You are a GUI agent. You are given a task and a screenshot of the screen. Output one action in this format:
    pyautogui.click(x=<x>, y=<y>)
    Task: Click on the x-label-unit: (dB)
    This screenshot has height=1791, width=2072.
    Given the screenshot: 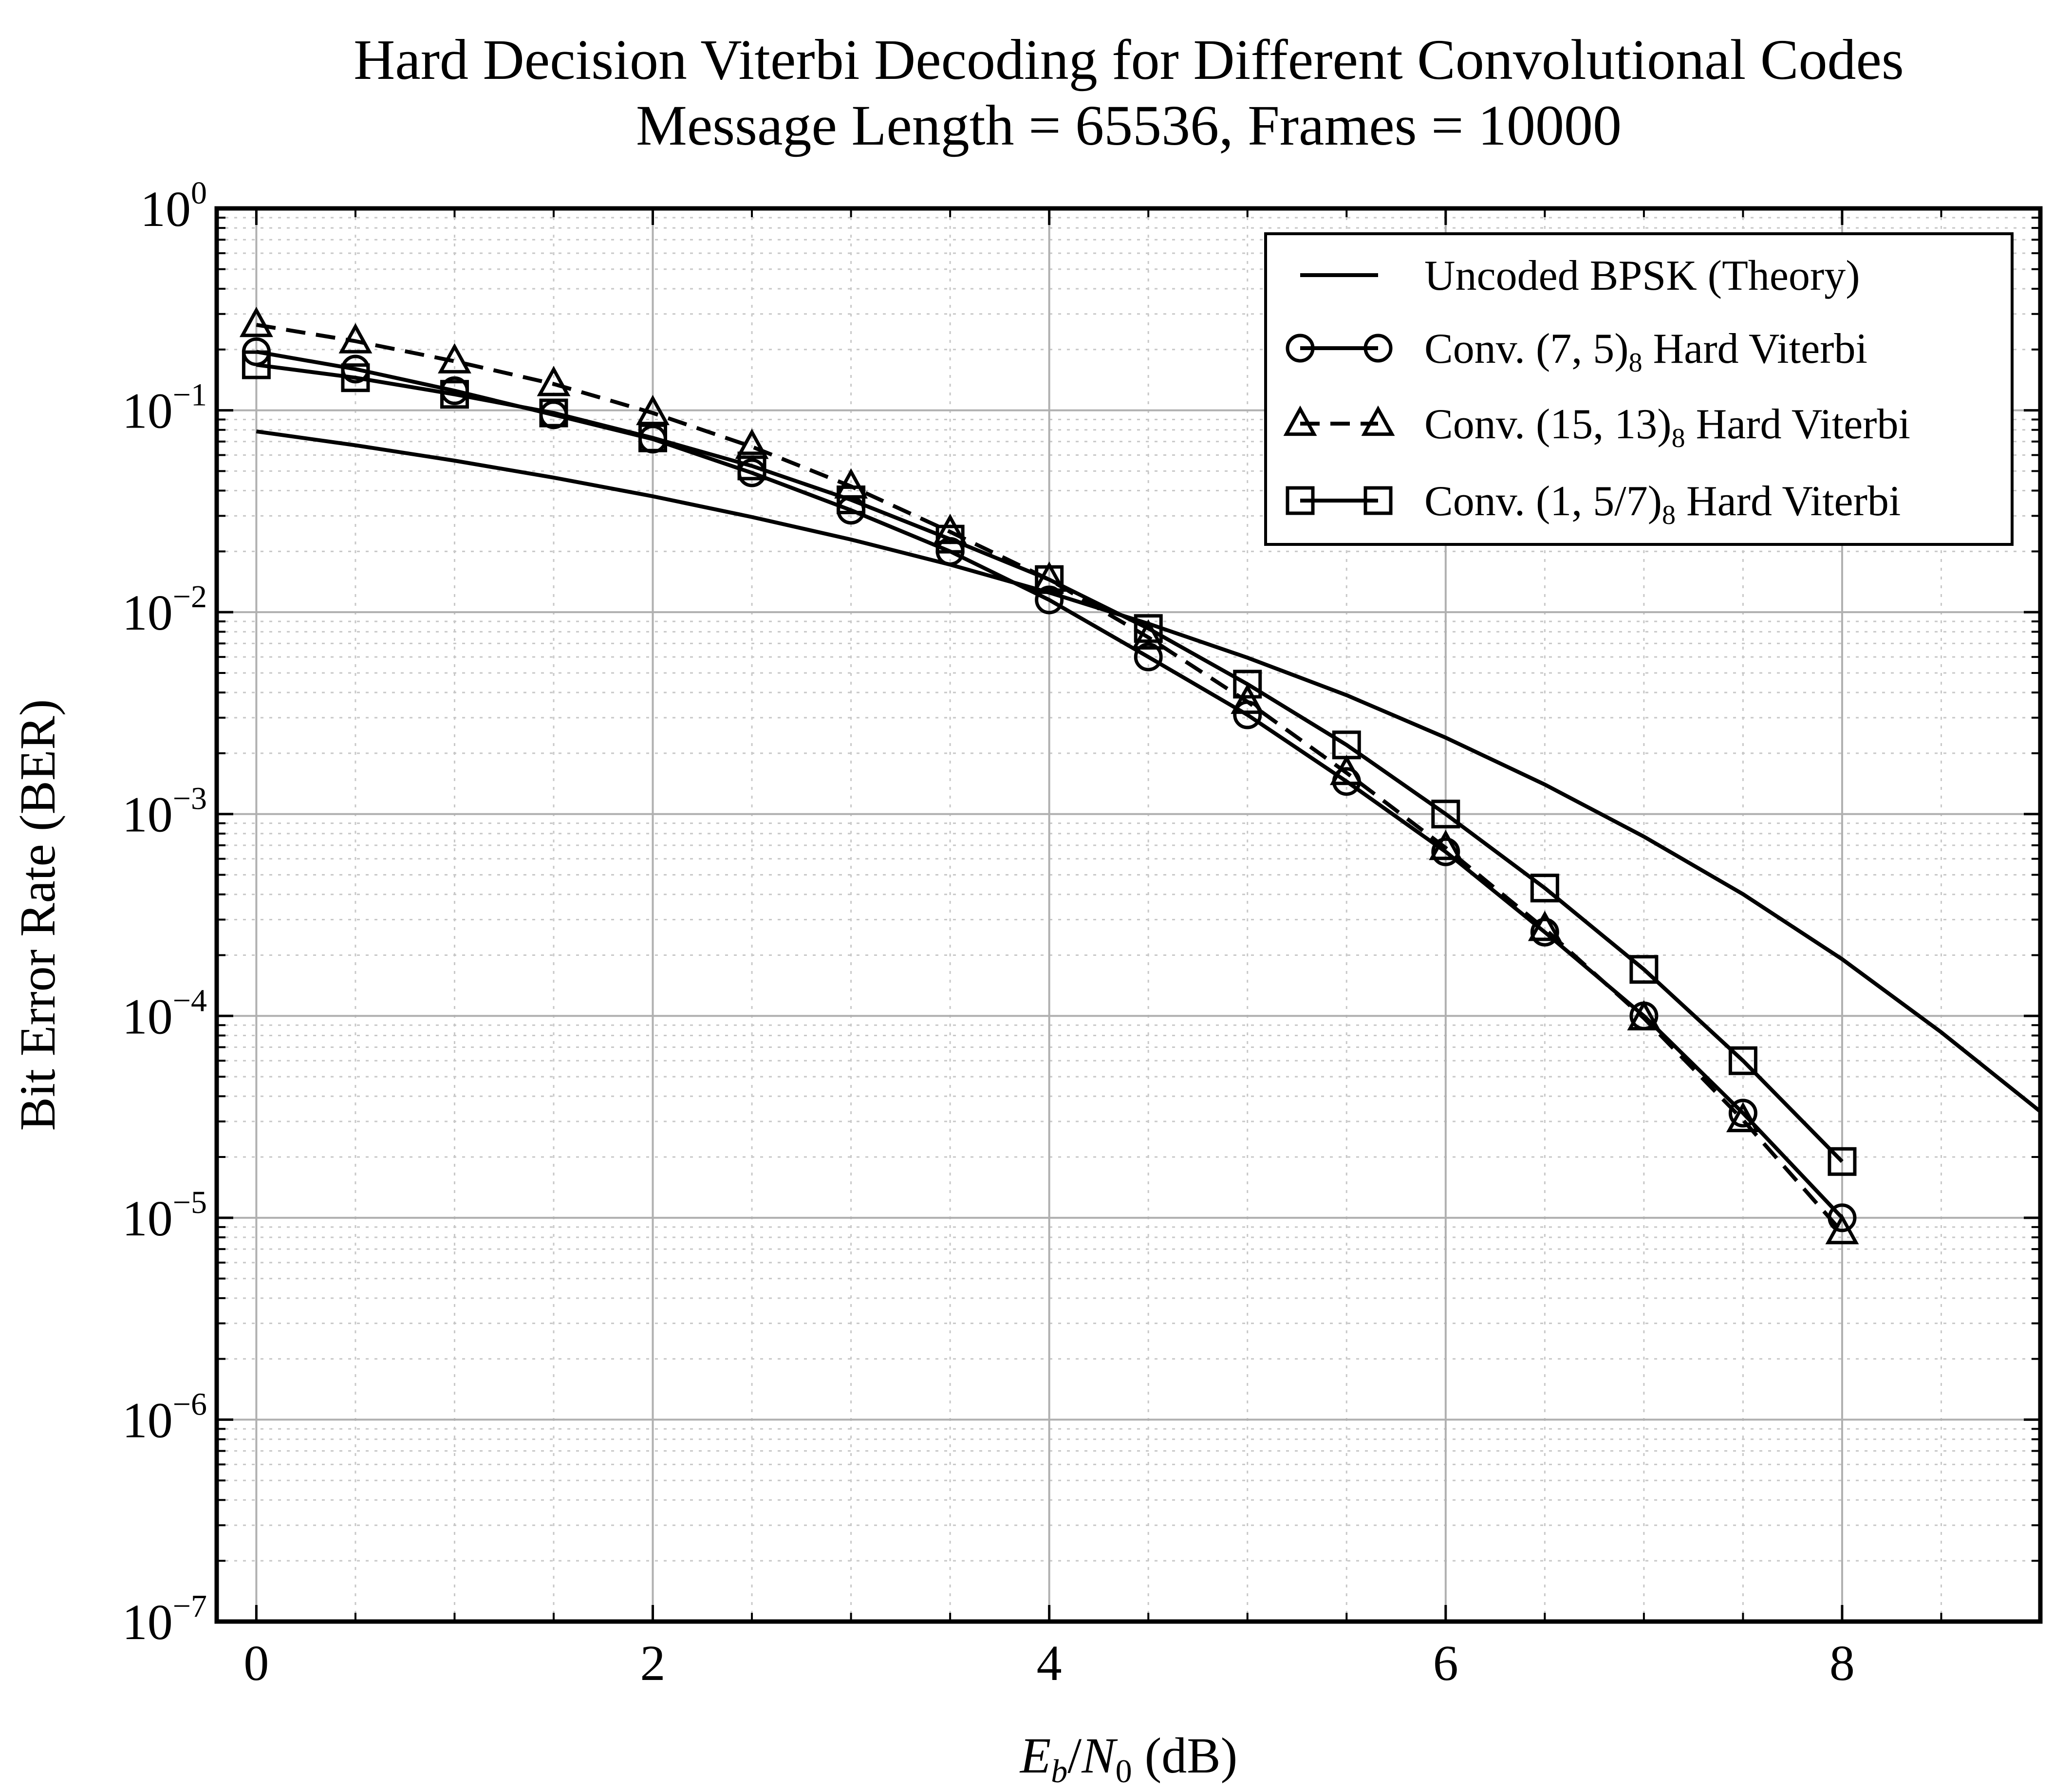 What is the action you would take?
    pyautogui.click(x=1185, y=1756)
    